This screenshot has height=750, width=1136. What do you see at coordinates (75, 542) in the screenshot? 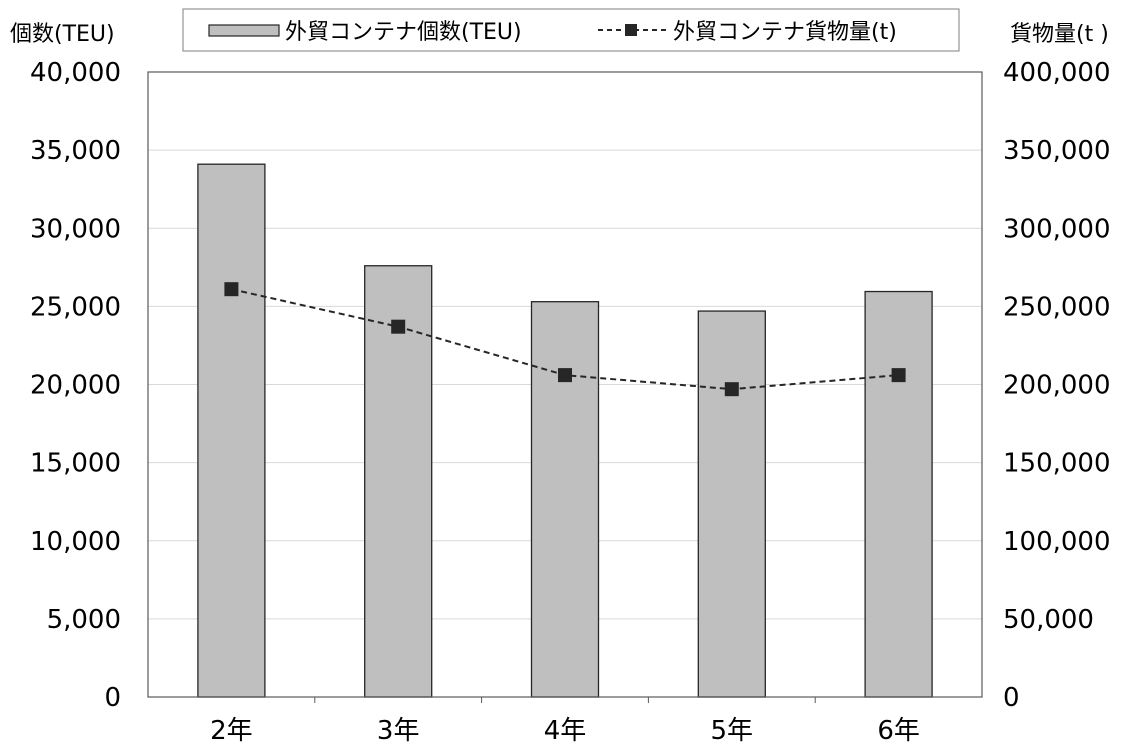
I see `left-axis-tick-label: 10,000` at bounding box center [75, 542].